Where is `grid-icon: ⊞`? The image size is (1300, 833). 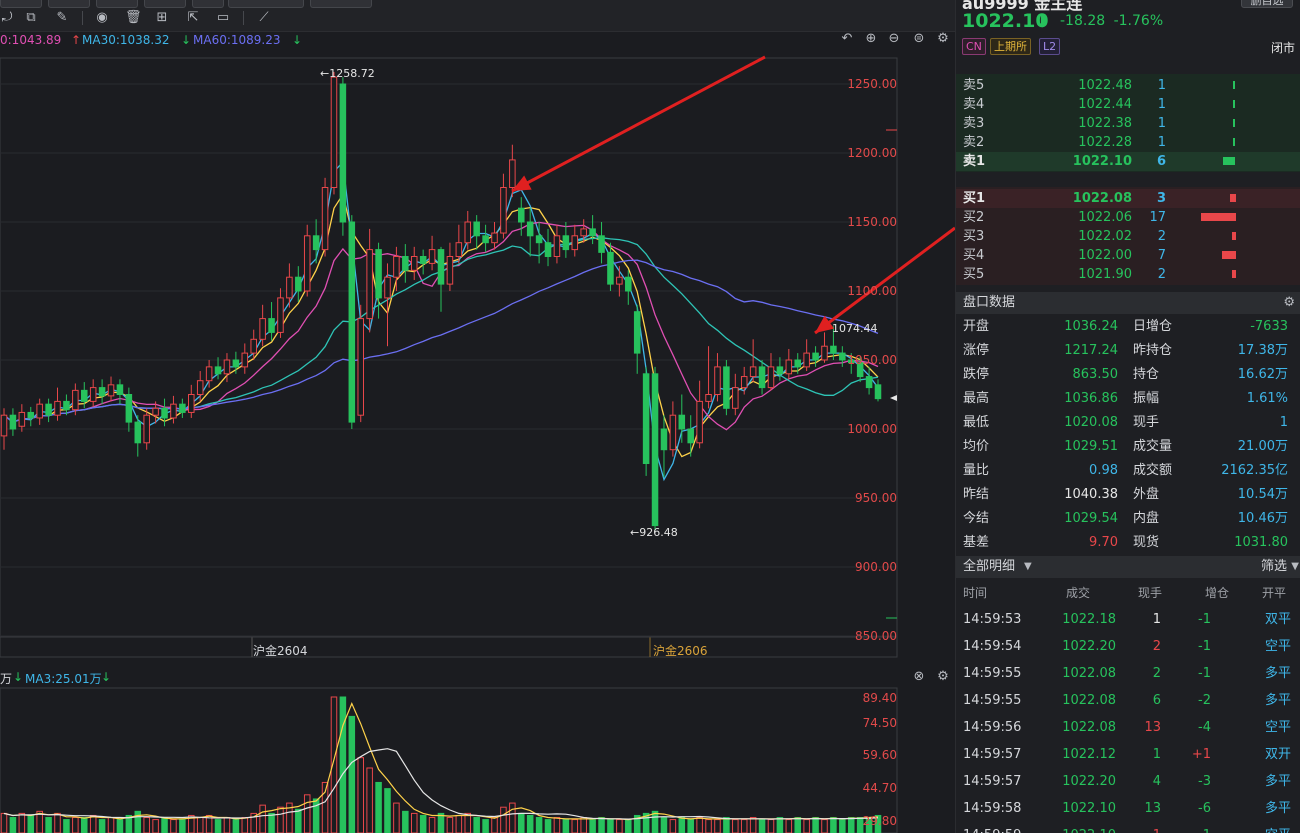
grid-icon: ⊞ is located at coordinates (162, 17).